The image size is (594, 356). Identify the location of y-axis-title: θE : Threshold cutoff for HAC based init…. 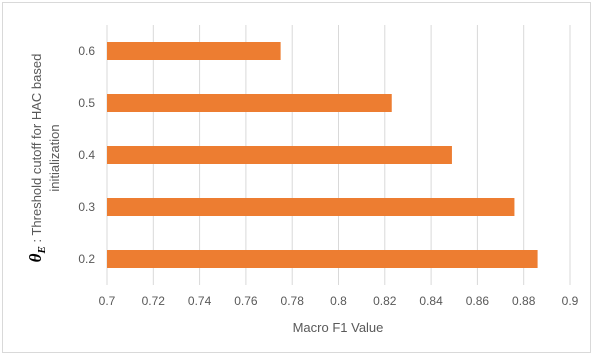
(44, 158).